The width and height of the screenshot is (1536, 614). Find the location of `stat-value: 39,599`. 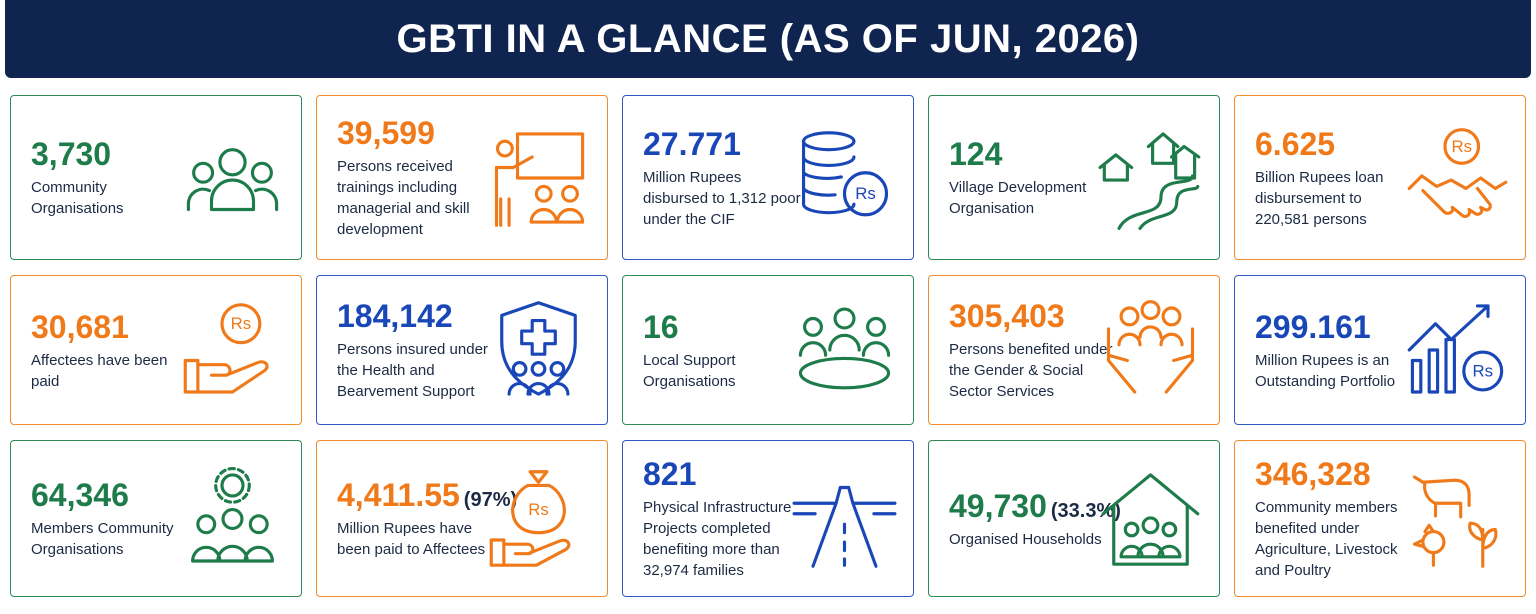

stat-value: 39,599 is located at coordinates (386, 133).